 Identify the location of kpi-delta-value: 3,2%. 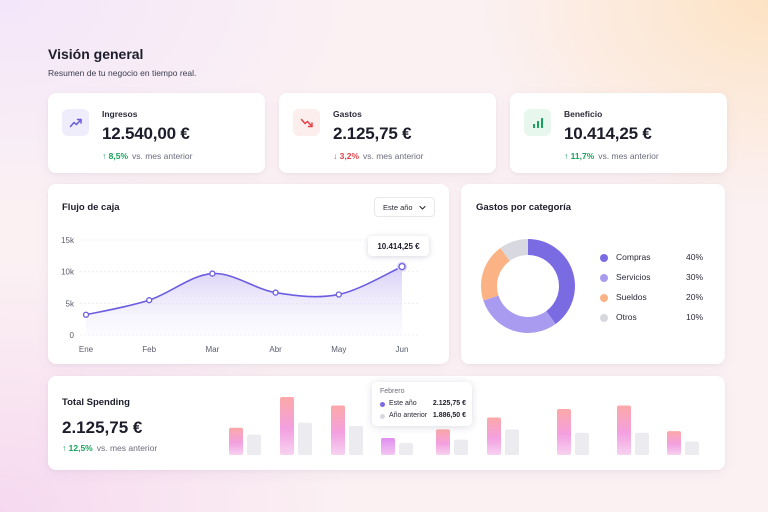
(349, 156).